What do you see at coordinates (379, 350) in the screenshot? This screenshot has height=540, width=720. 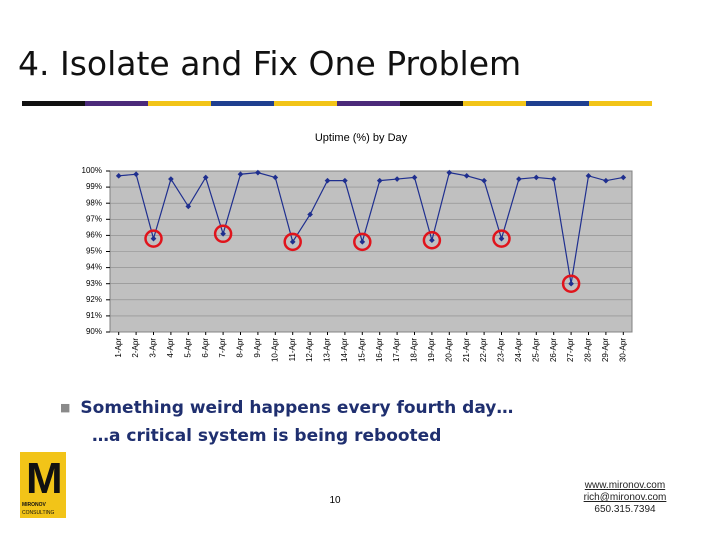 I see `x-tick-label: 16-Apr` at bounding box center [379, 350].